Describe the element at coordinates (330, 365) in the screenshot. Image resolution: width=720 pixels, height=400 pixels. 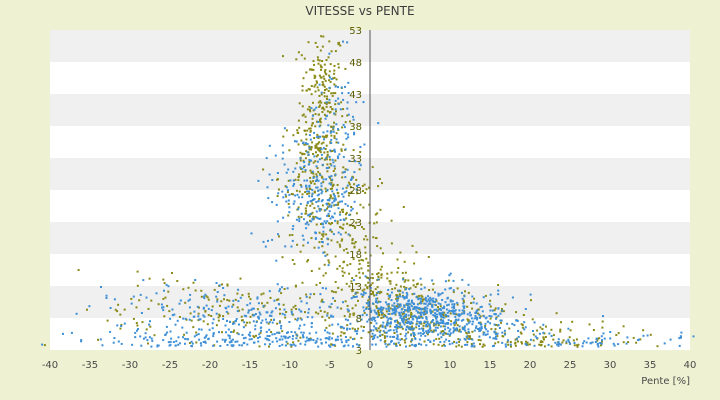
I see `x-tick-label: -5` at that location.